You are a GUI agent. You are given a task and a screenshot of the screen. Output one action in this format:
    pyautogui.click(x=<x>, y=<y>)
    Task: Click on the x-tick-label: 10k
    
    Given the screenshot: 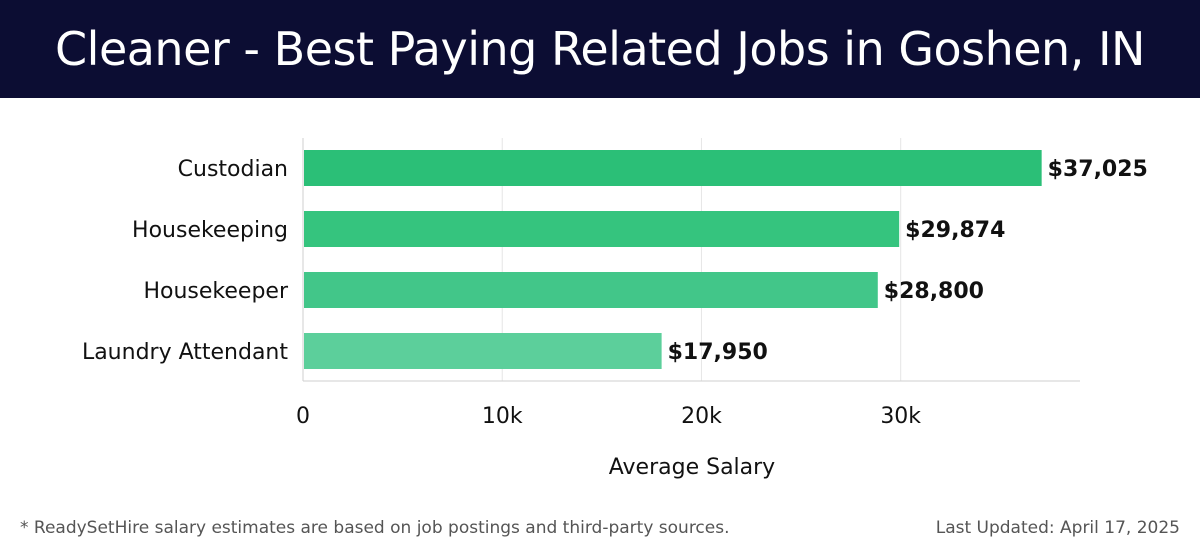 What is the action you would take?
    pyautogui.click(x=502, y=416)
    